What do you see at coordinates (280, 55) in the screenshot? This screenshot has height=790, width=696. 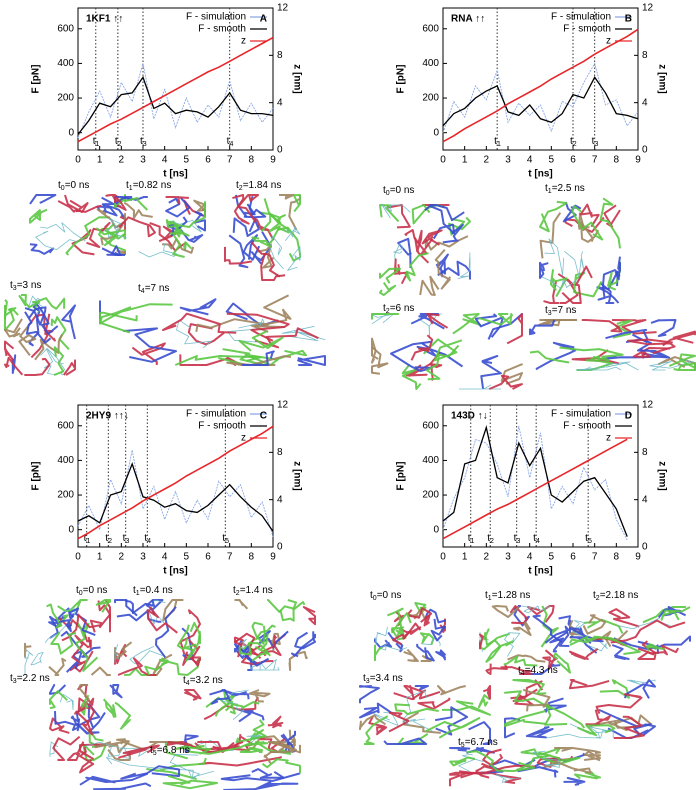 I see `y2-tick-label: 8` at bounding box center [280, 55].